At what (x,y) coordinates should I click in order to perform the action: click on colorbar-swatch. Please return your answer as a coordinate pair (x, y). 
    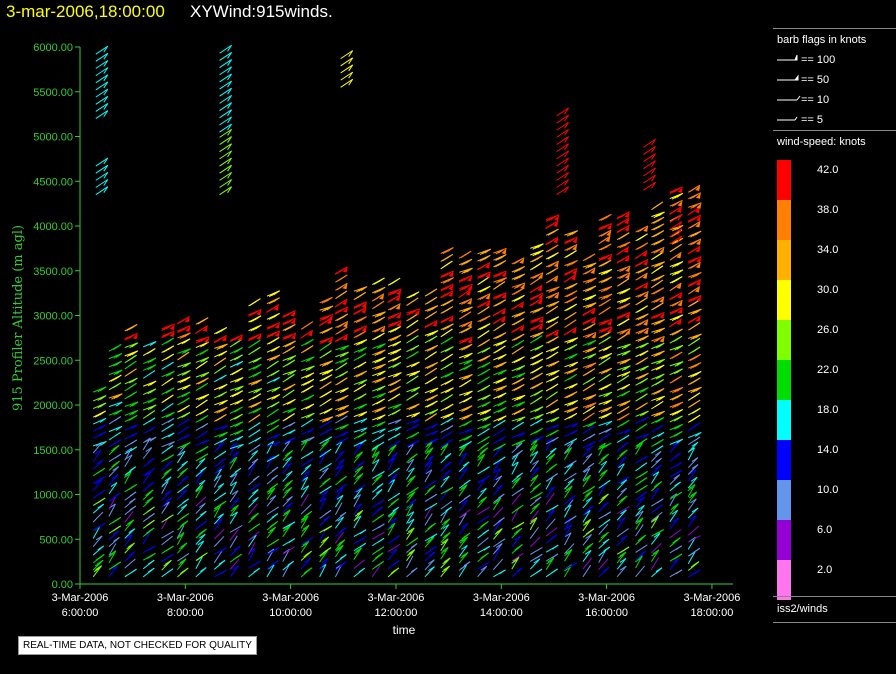
    Looking at the image, I should click on (784, 220).